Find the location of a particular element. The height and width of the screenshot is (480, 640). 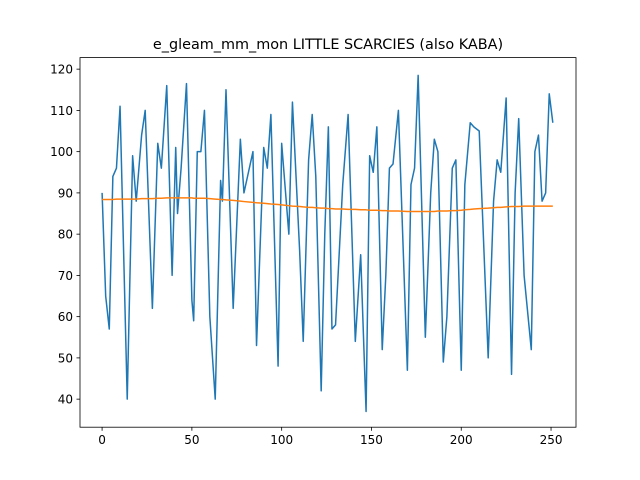

y-tick-label: 90 is located at coordinates (65, 193).